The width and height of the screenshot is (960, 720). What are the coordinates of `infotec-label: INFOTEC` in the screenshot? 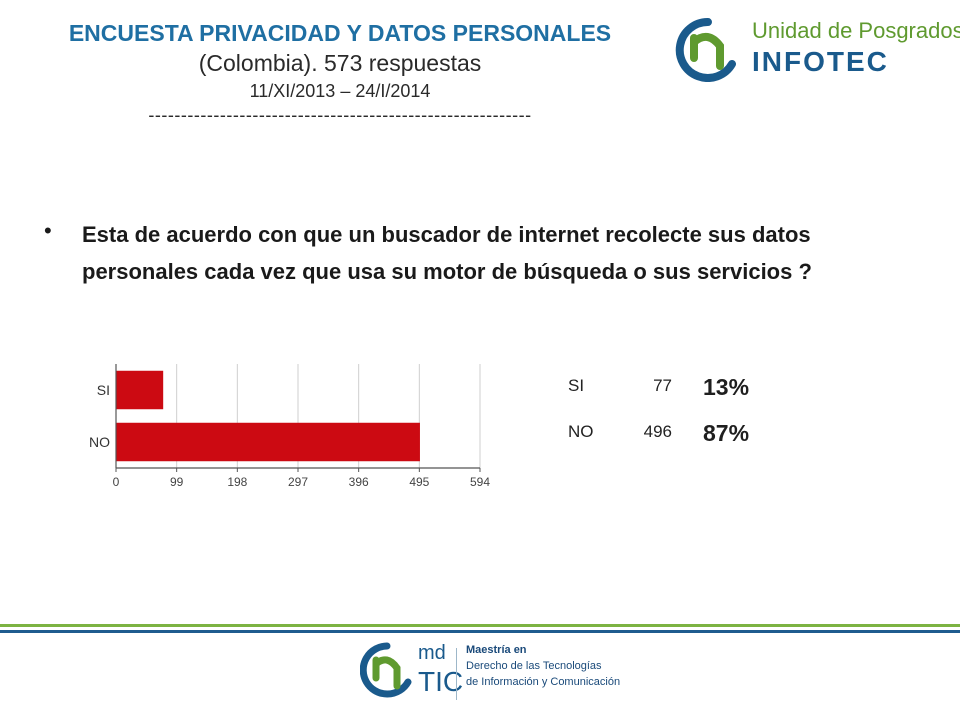 It's located at (820, 61).